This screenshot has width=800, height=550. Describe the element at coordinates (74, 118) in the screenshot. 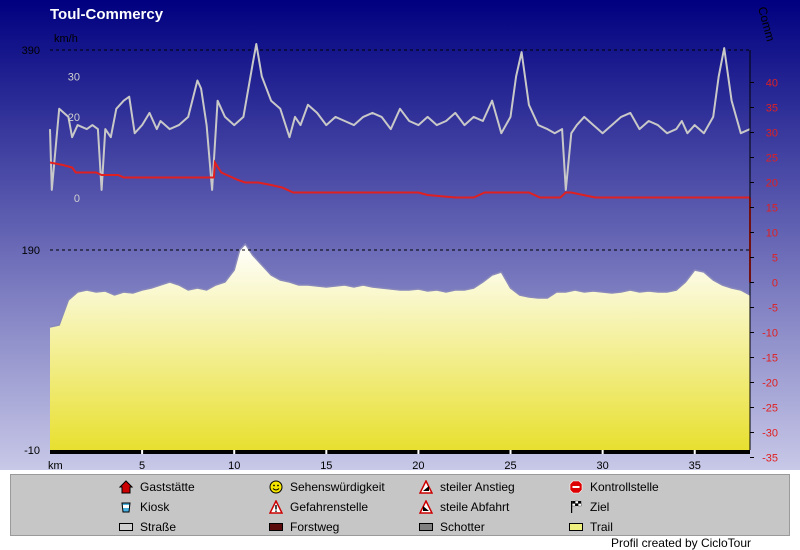

I see `speed-tick-label-1: 20` at that location.